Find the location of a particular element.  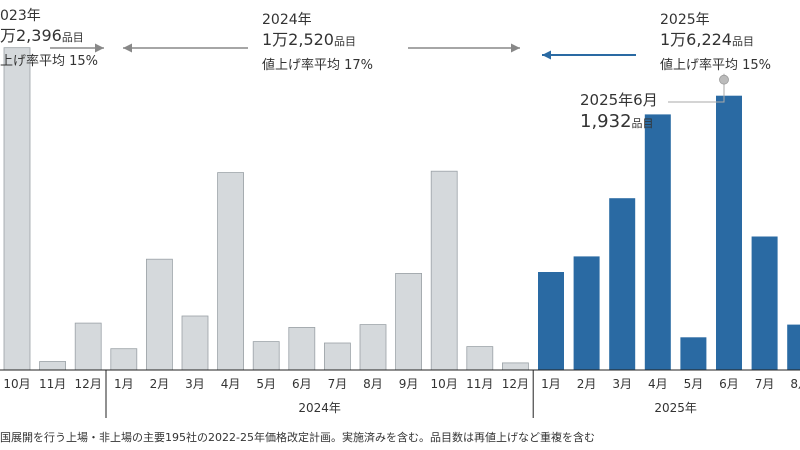

summary-2024: 2024年 1万2,520品目 値上げ率平均 17% is located at coordinates (317, 43).